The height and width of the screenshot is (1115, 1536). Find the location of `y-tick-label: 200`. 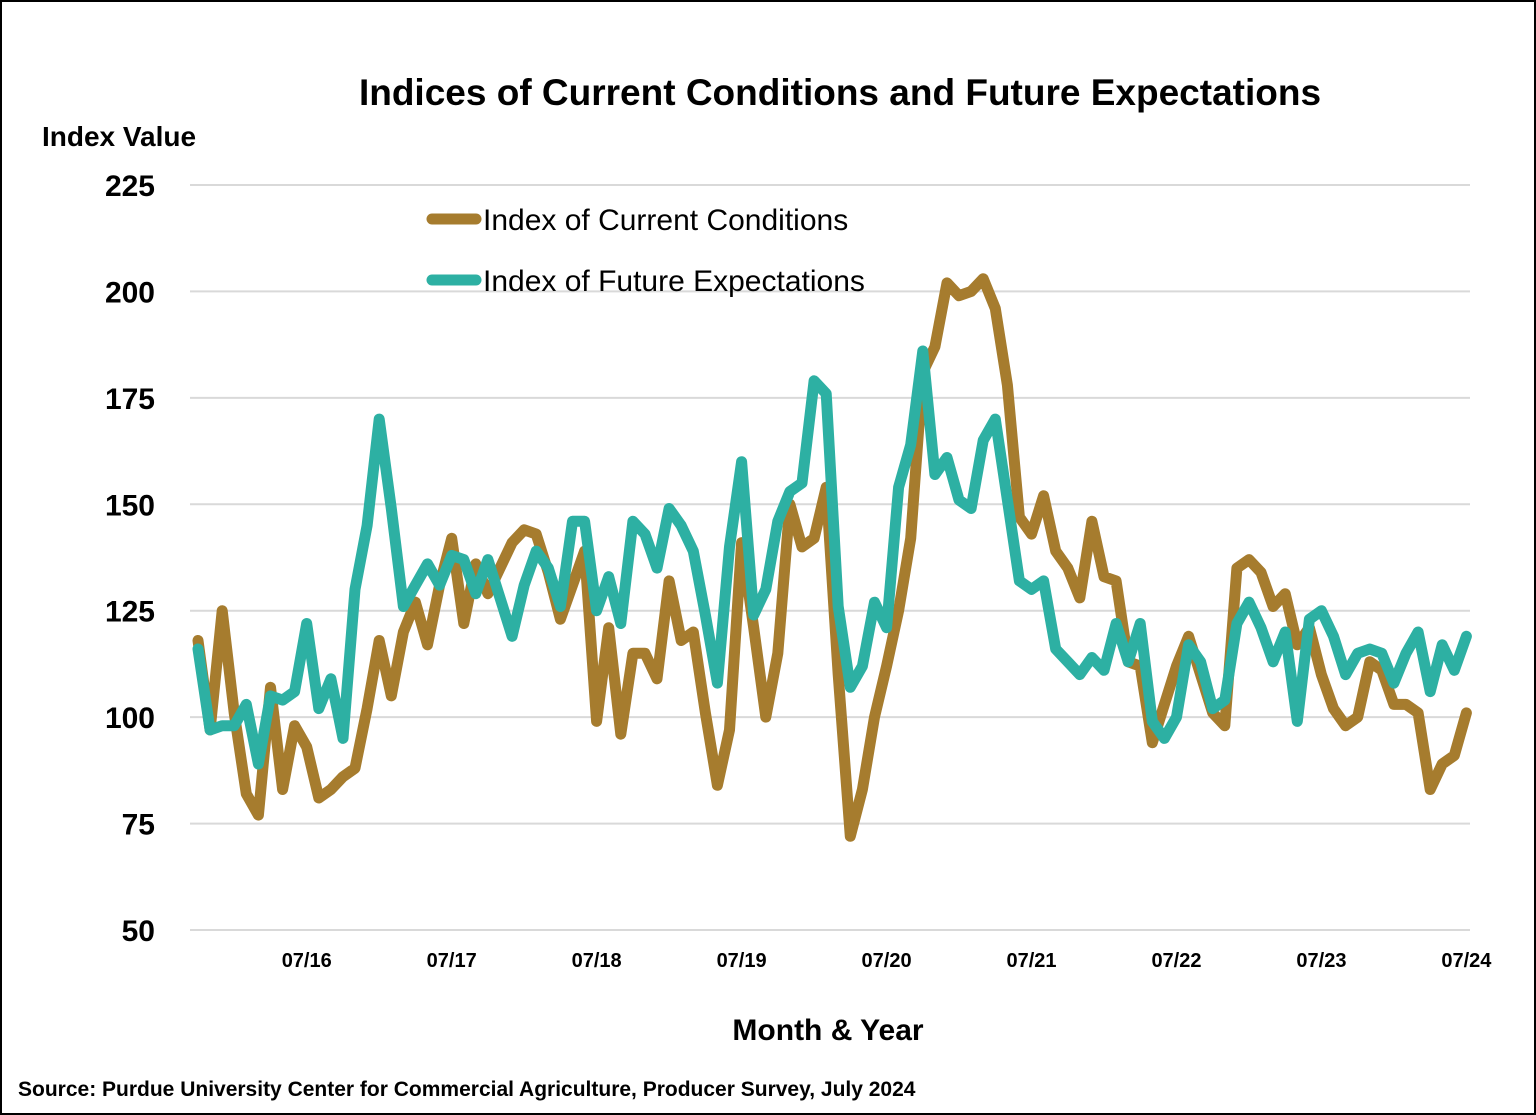

y-tick-label: 200 is located at coordinates (130, 292).